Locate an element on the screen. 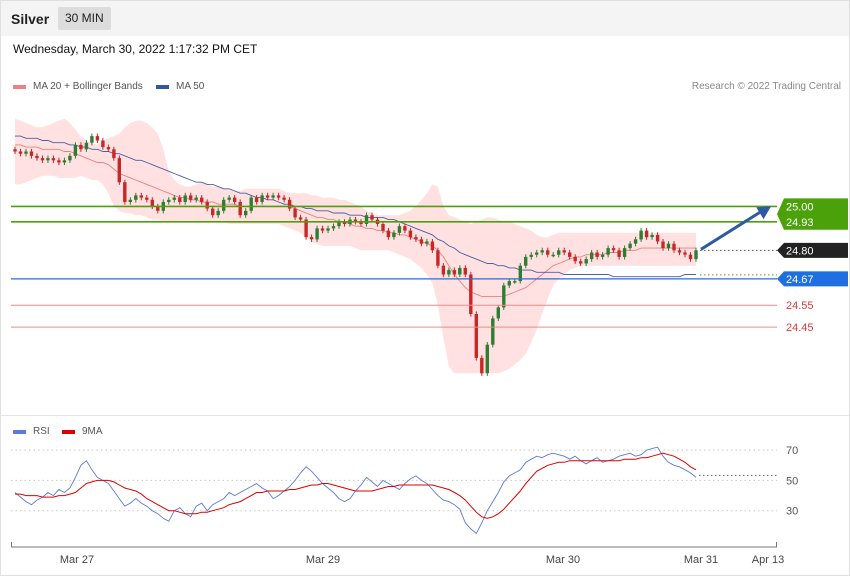 This screenshot has width=850, height=576. x-tick-label: Mar 31 is located at coordinates (701, 560).